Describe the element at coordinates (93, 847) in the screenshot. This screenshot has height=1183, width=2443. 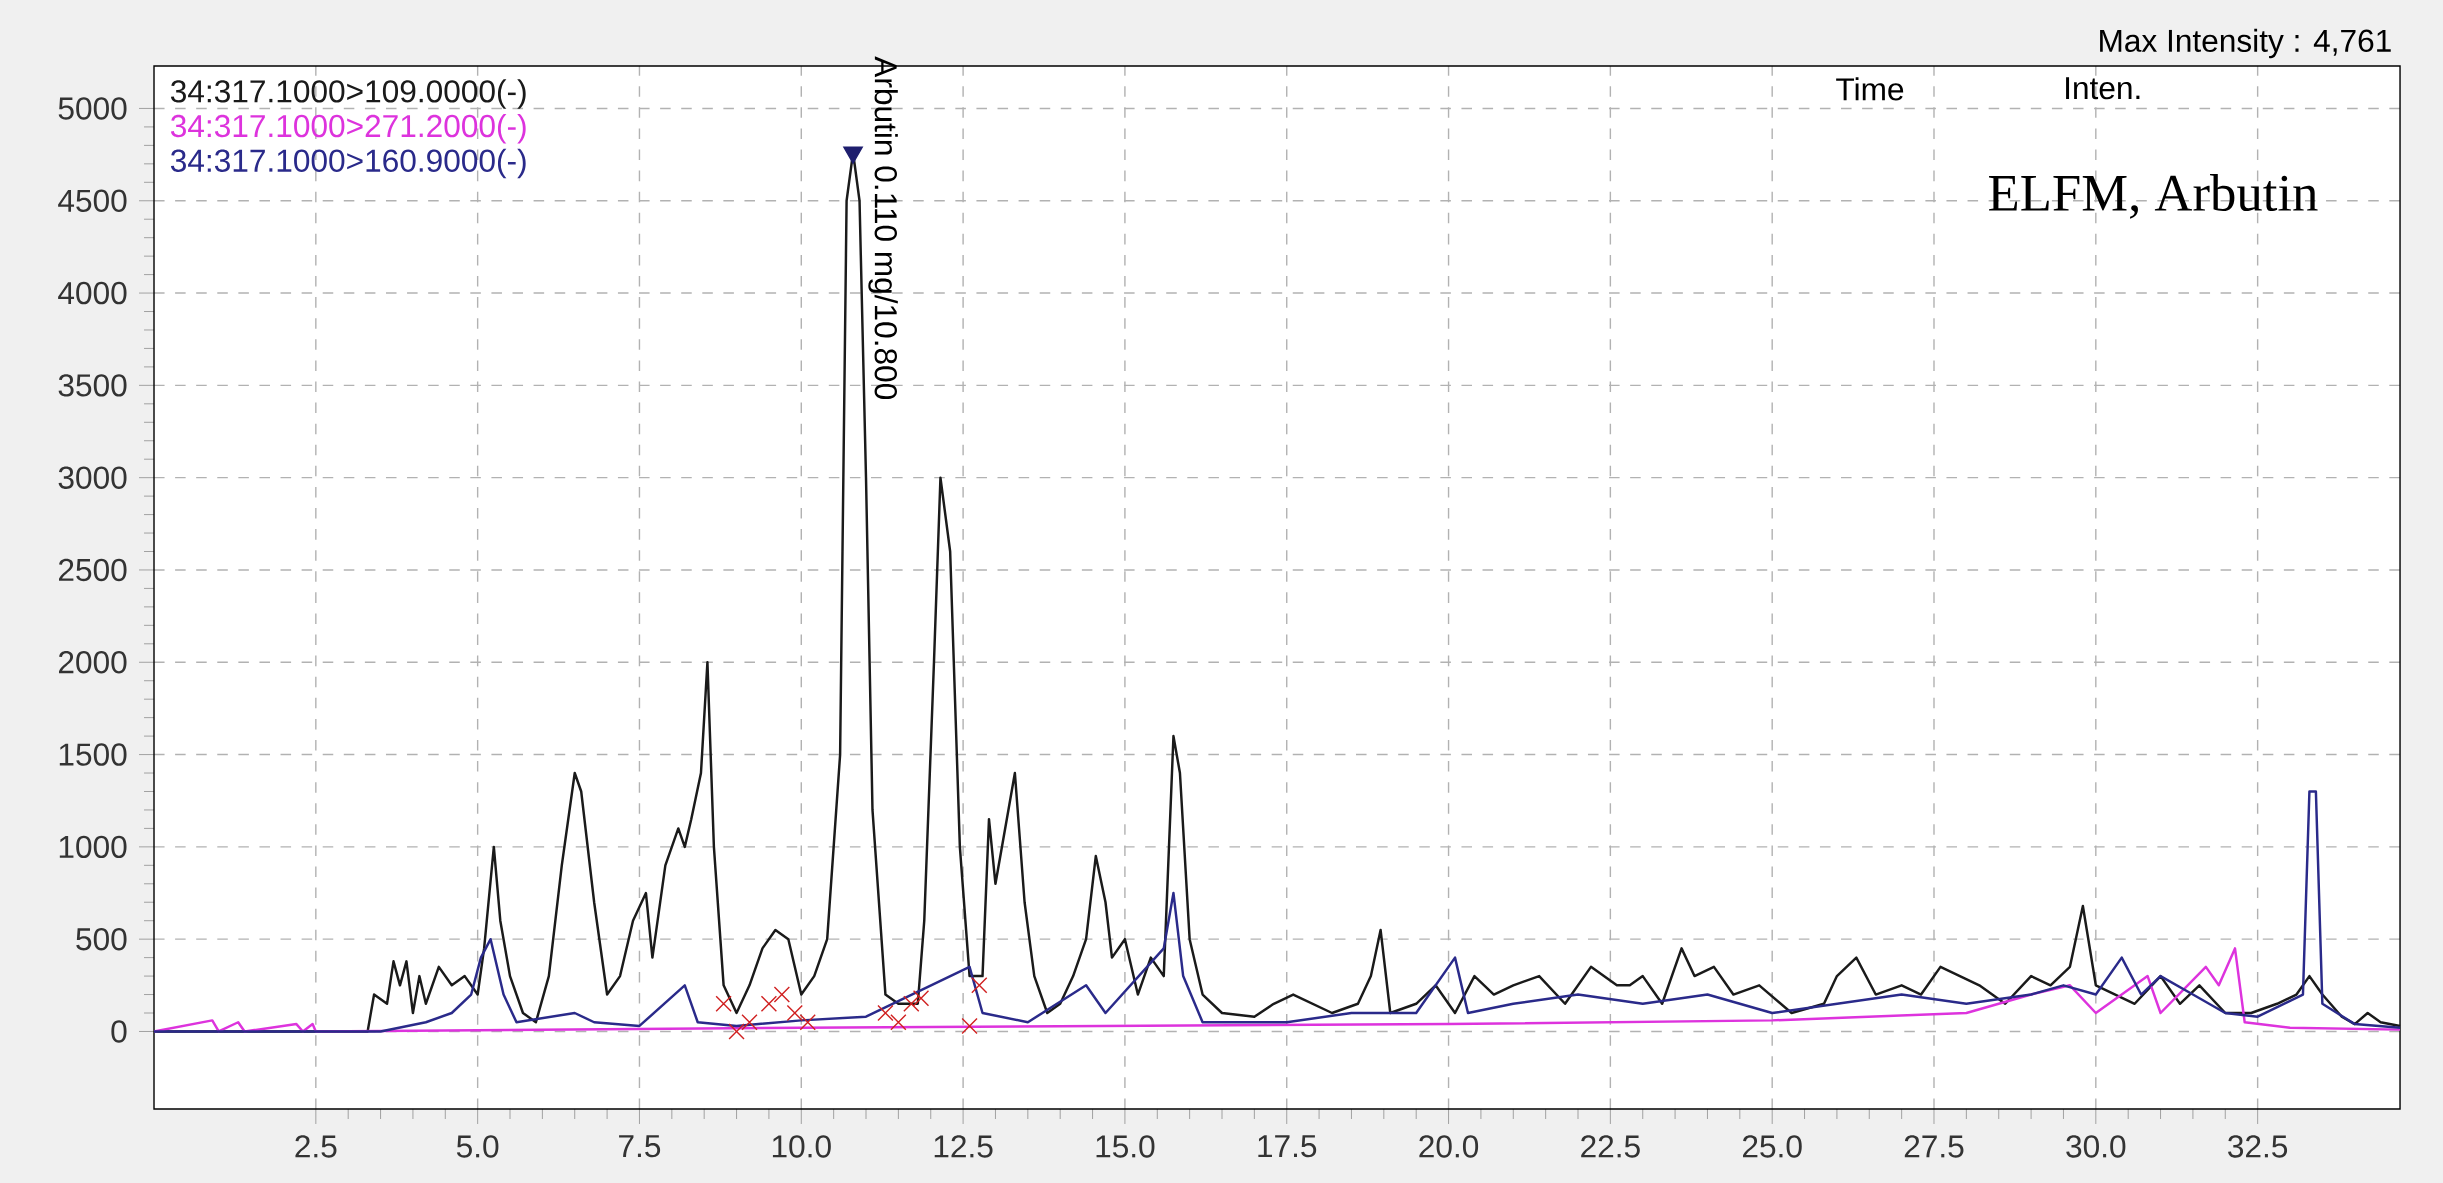
I see `y-tick-label: 1000` at that location.